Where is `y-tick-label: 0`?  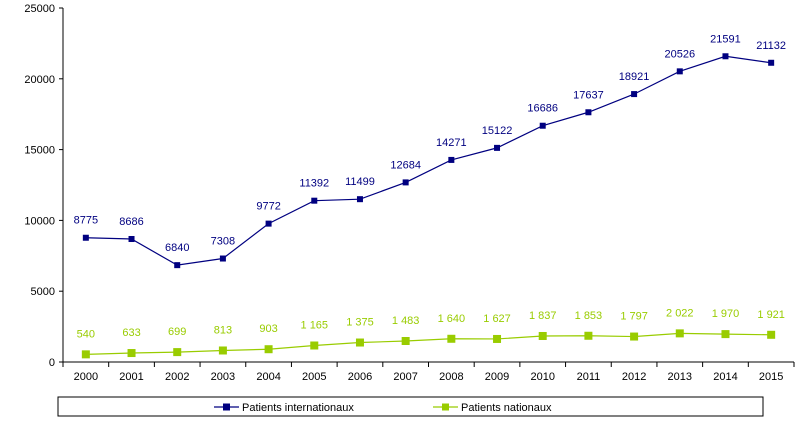 y-tick-label: 0 is located at coordinates (52, 363).